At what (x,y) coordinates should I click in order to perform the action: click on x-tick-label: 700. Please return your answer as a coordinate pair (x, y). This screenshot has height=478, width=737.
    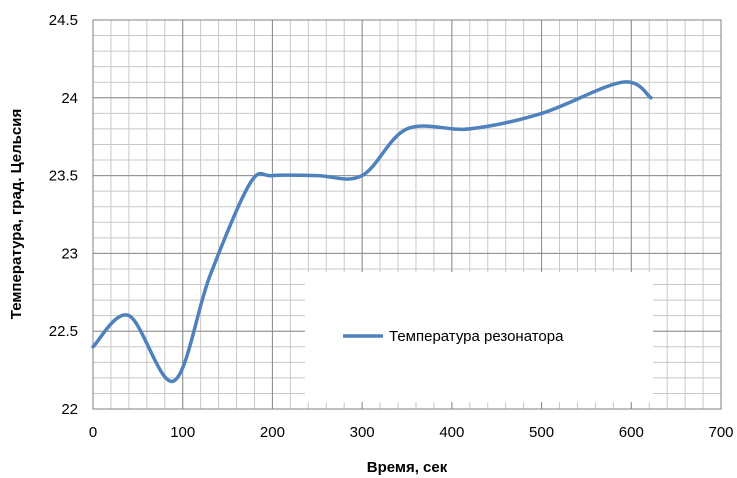
    Looking at the image, I should click on (720, 432).